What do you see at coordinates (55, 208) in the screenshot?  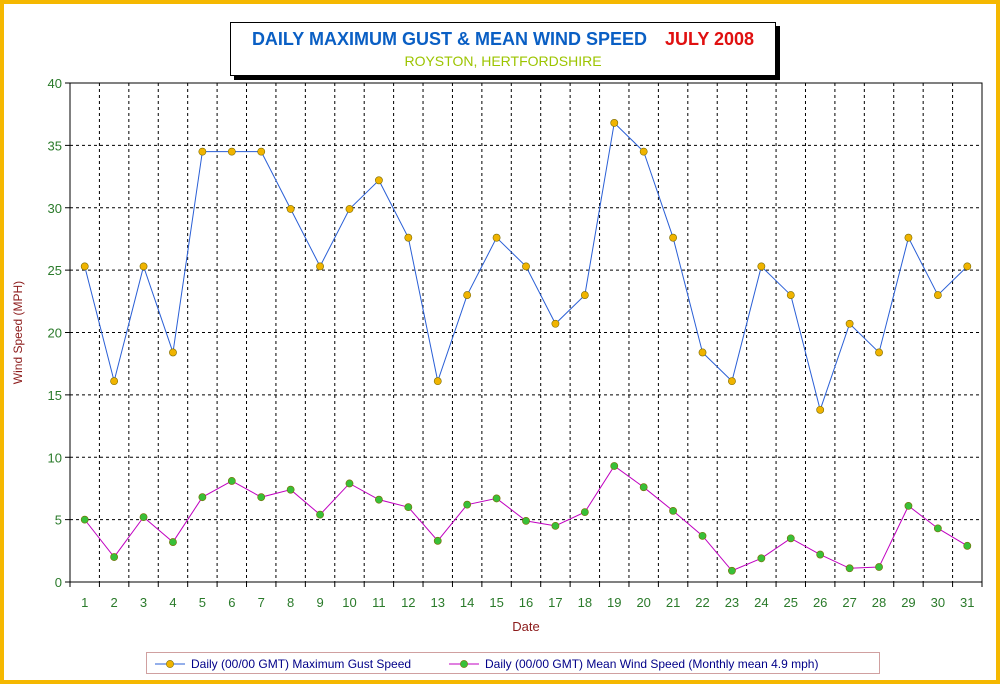 I see `y-tick-label: 30` at bounding box center [55, 208].